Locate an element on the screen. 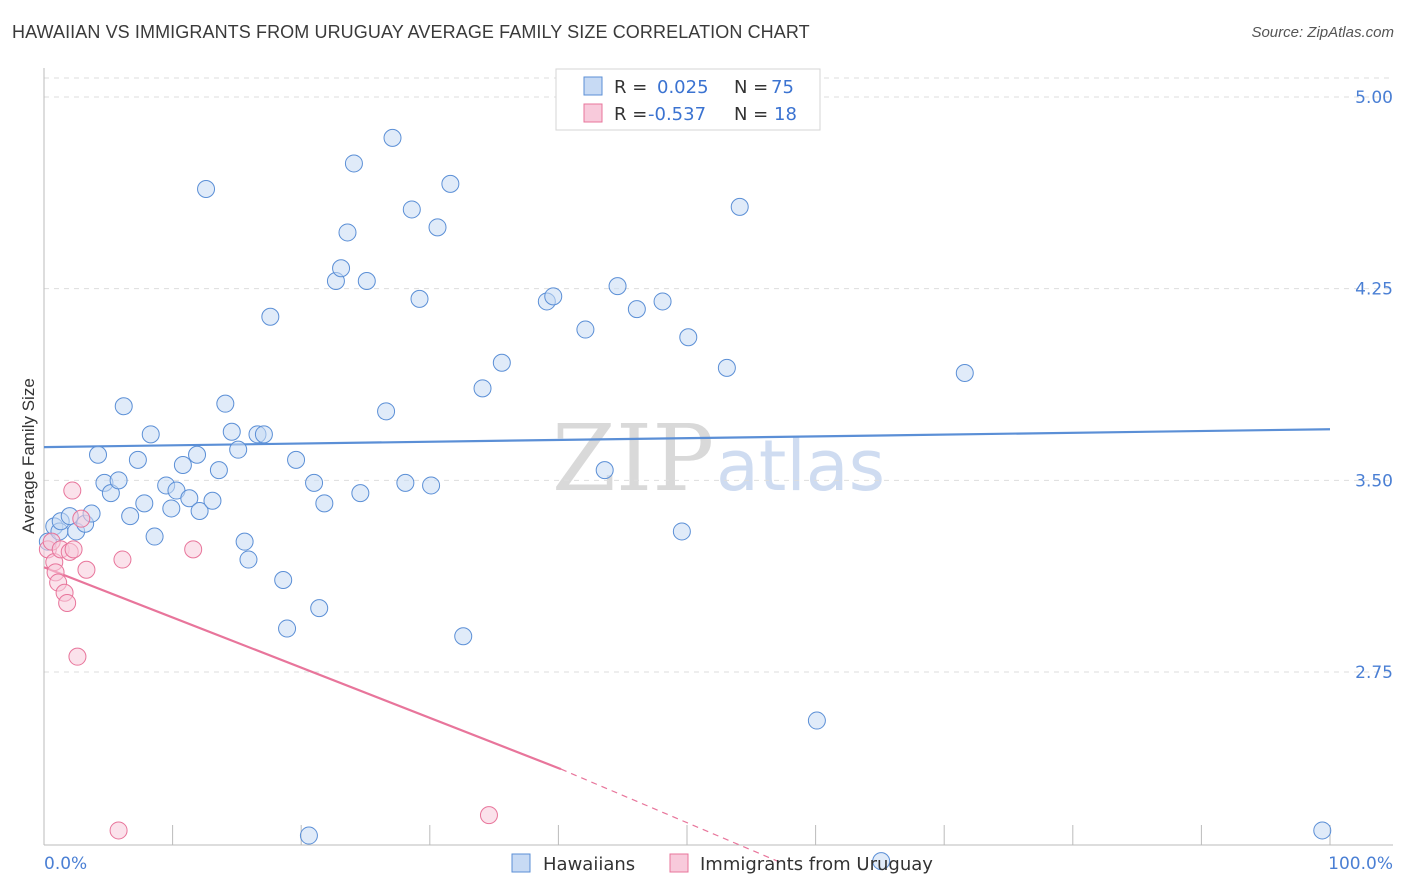 The height and width of the screenshot is (892, 1406). y-tick-label-0: 2.75 is located at coordinates (1374, 673).